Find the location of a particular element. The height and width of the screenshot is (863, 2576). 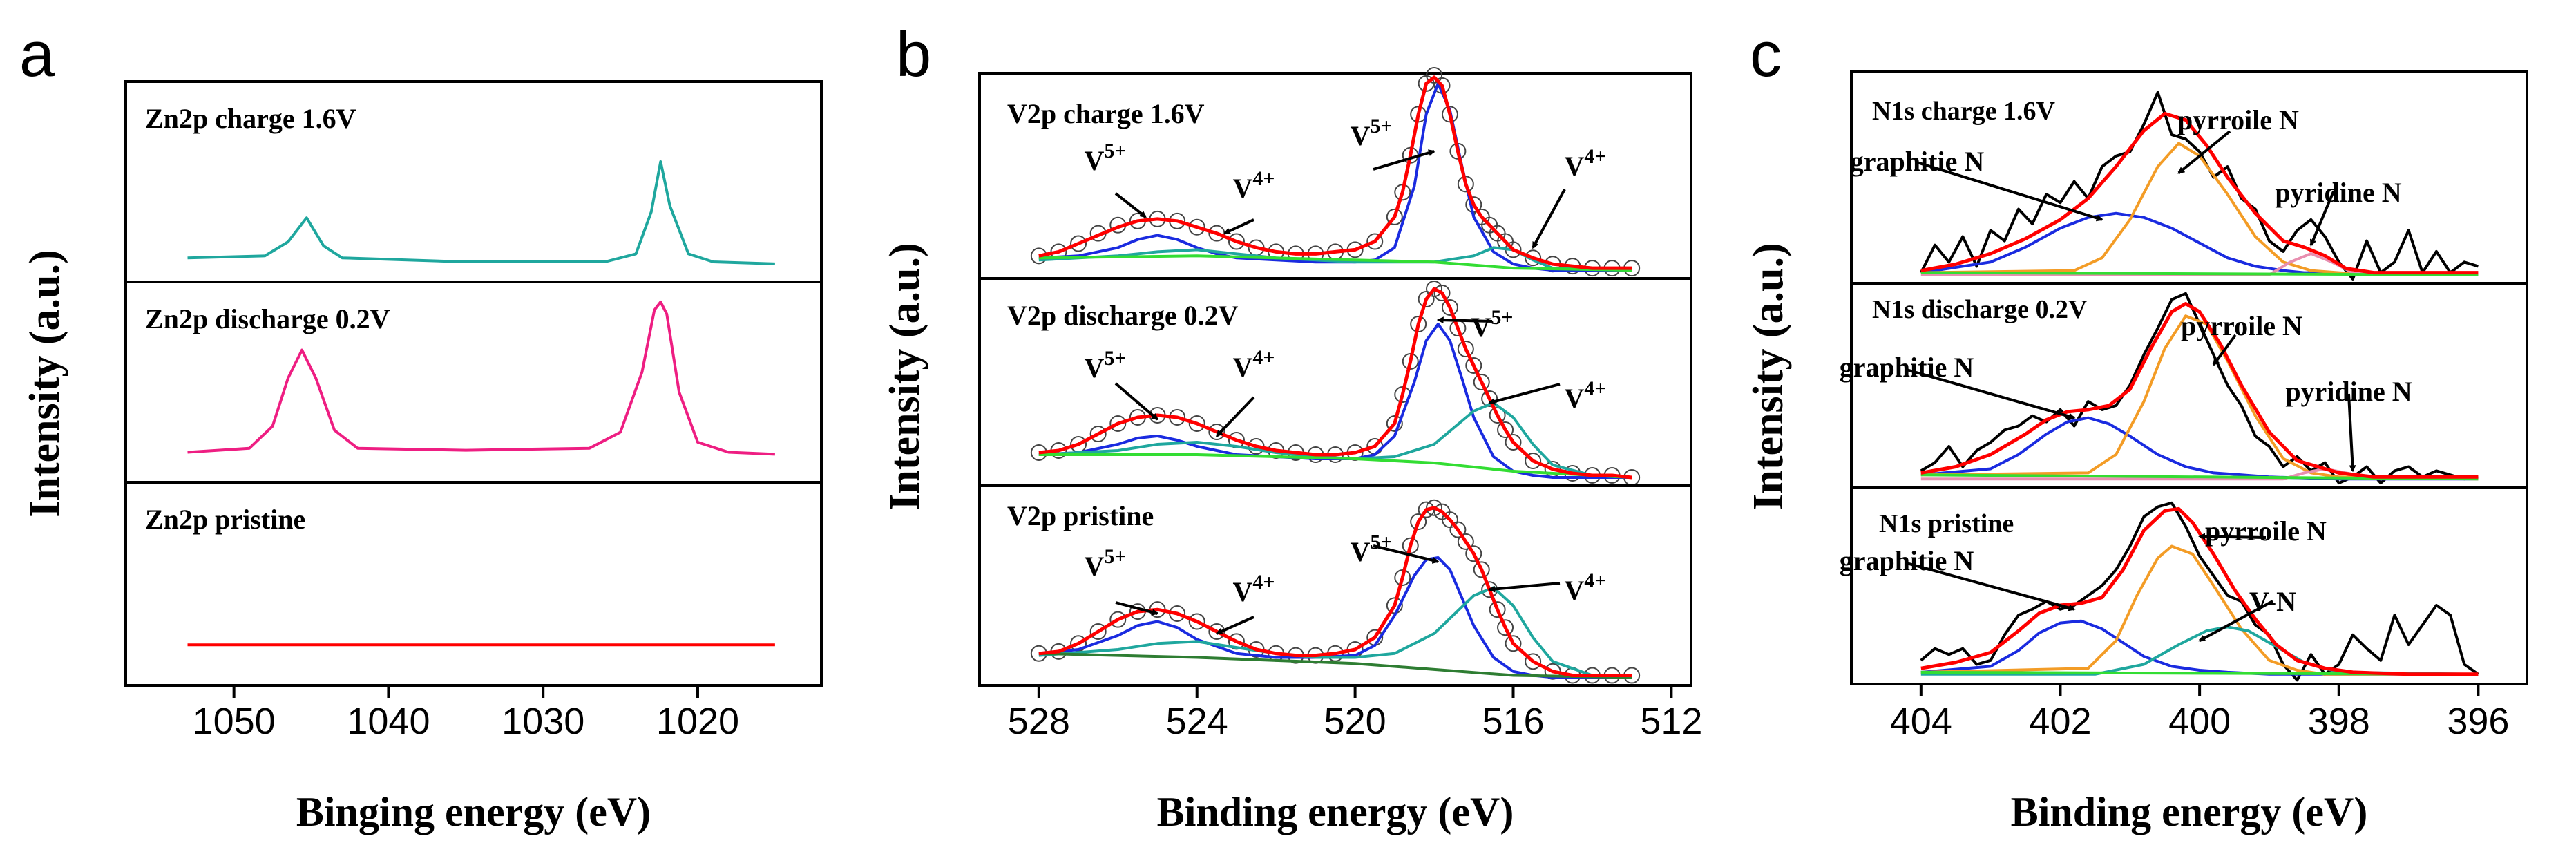

x-tick-label: 516 is located at coordinates (1513, 722).